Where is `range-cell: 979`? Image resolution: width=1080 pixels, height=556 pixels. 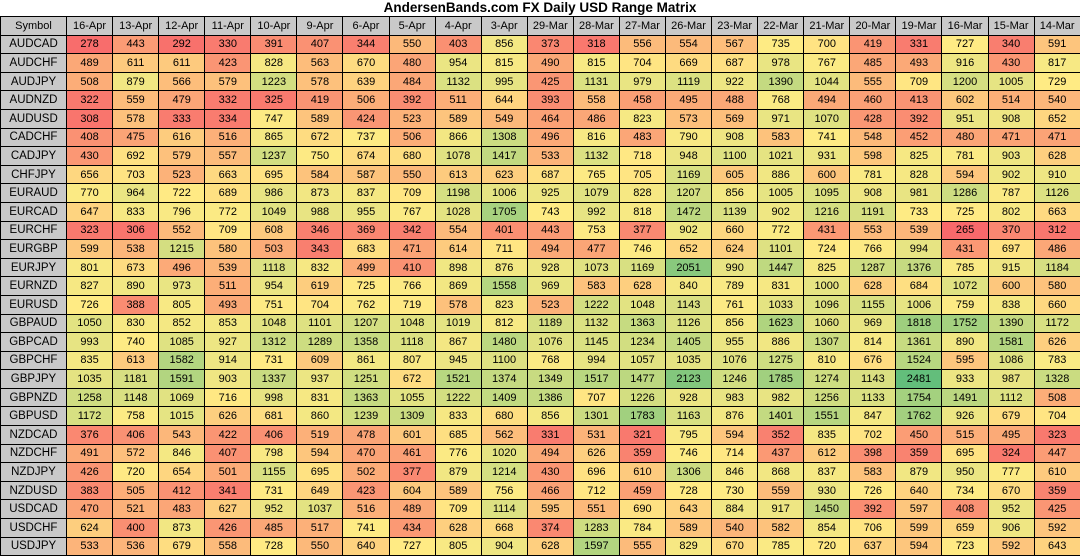 range-cell: 979 is located at coordinates (642, 81).